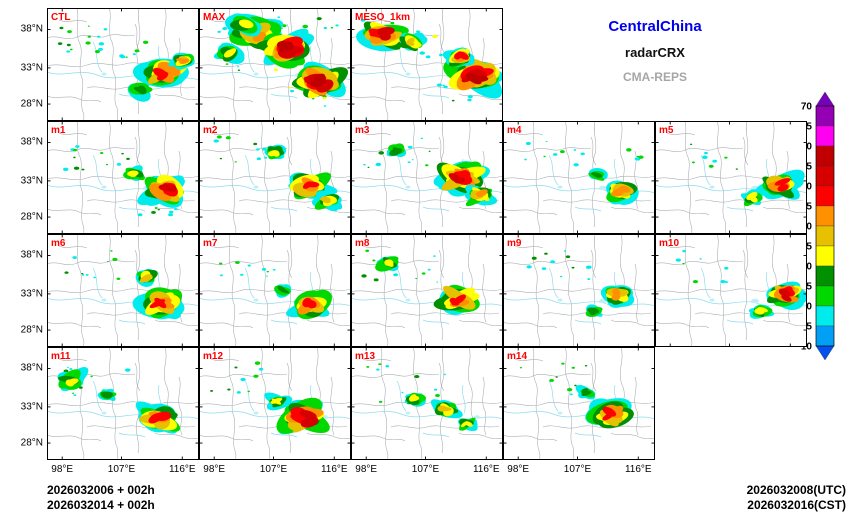  I want to click on title-domain: CentralChina, so click(655, 26).